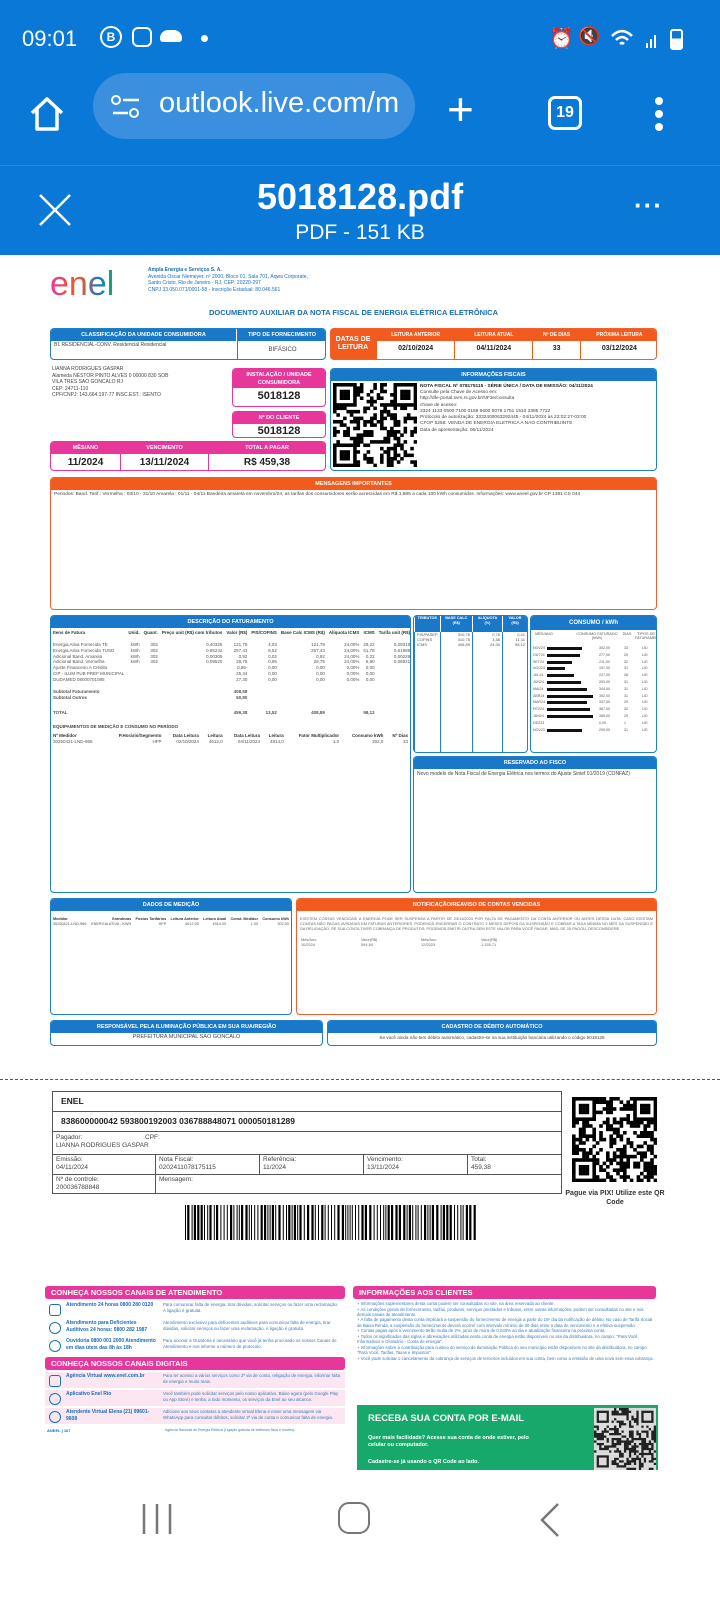  Describe the element at coordinates (318, 713) in the screenshot. I see `table-cell: 408,89` at that location.